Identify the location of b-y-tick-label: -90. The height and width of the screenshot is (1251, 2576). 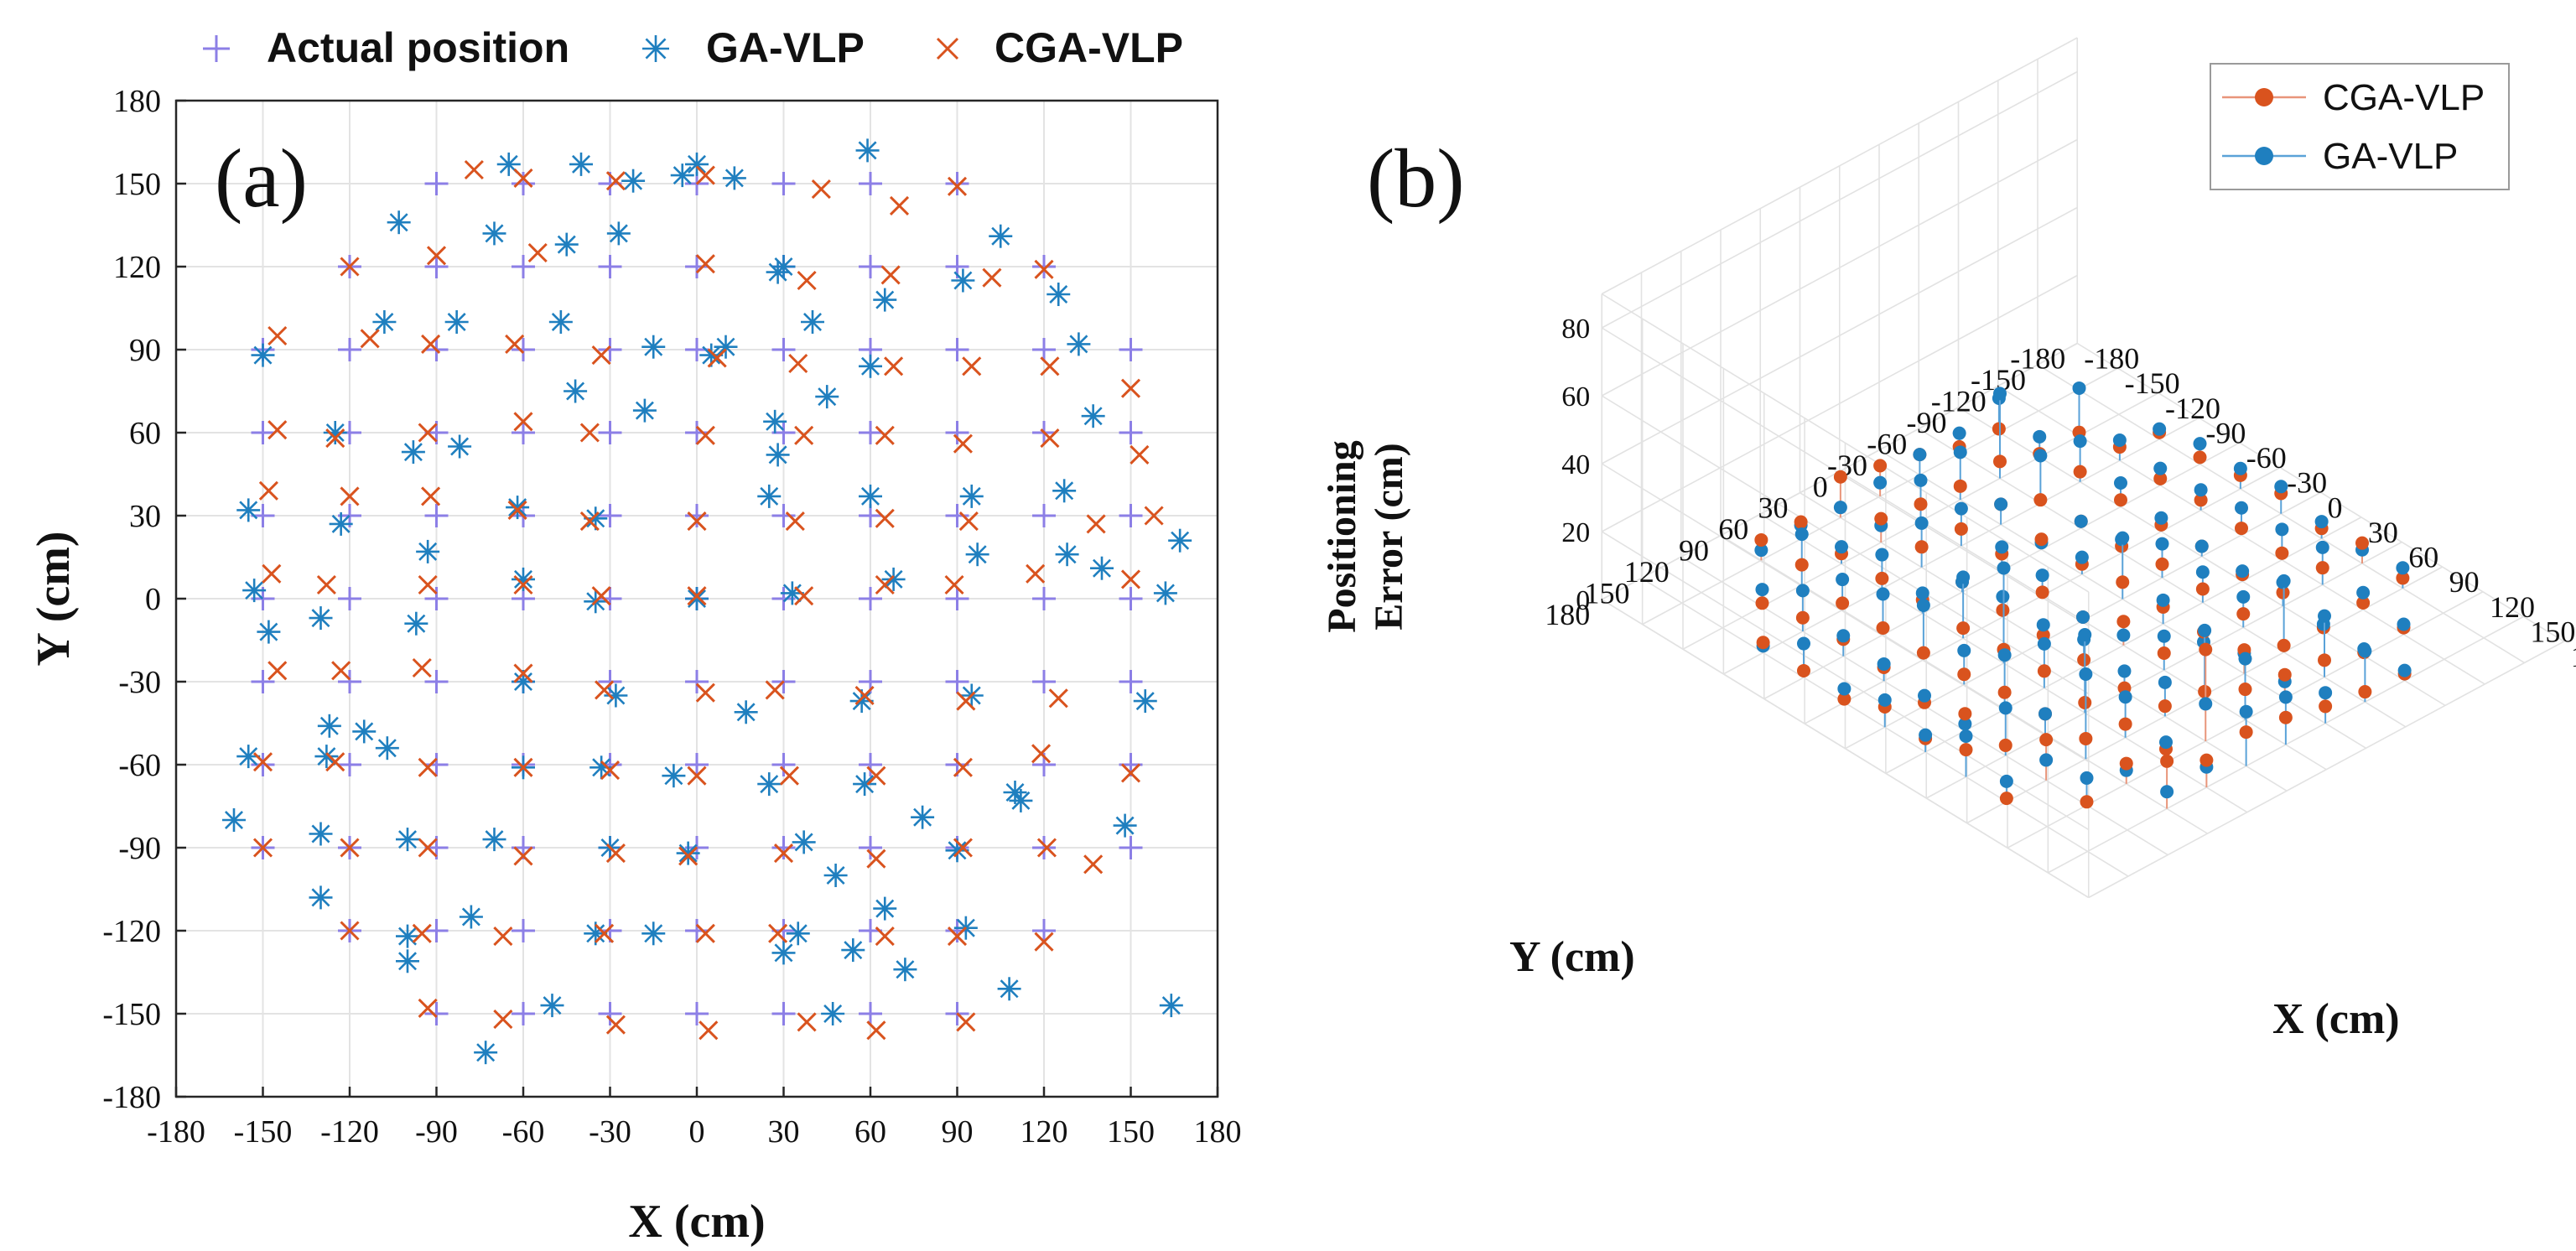
(1927, 422).